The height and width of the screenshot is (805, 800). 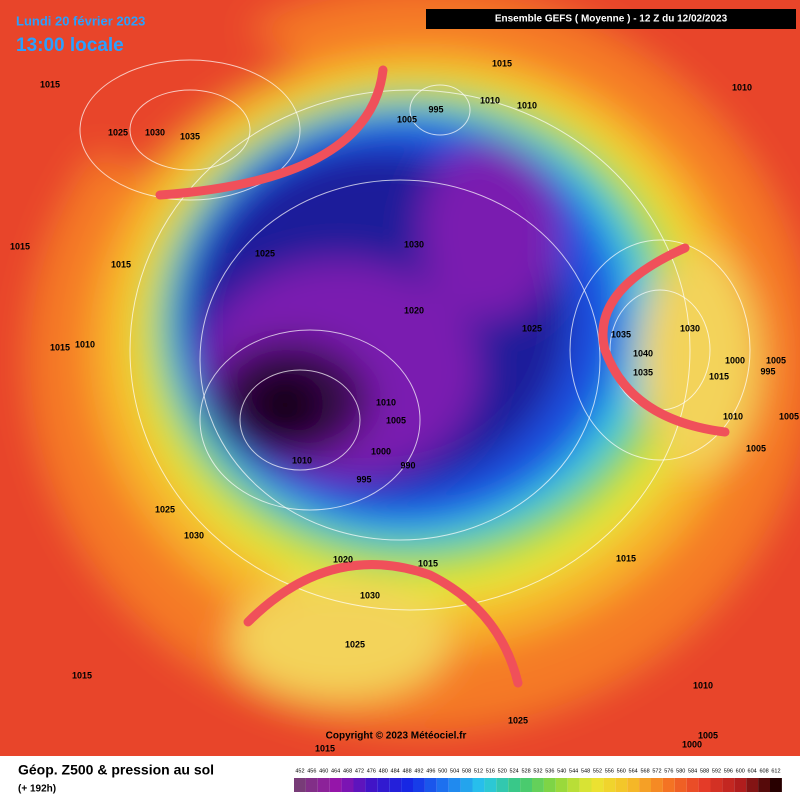 What do you see at coordinates (347, 771) in the screenshot?
I see `scale-label: 468` at bounding box center [347, 771].